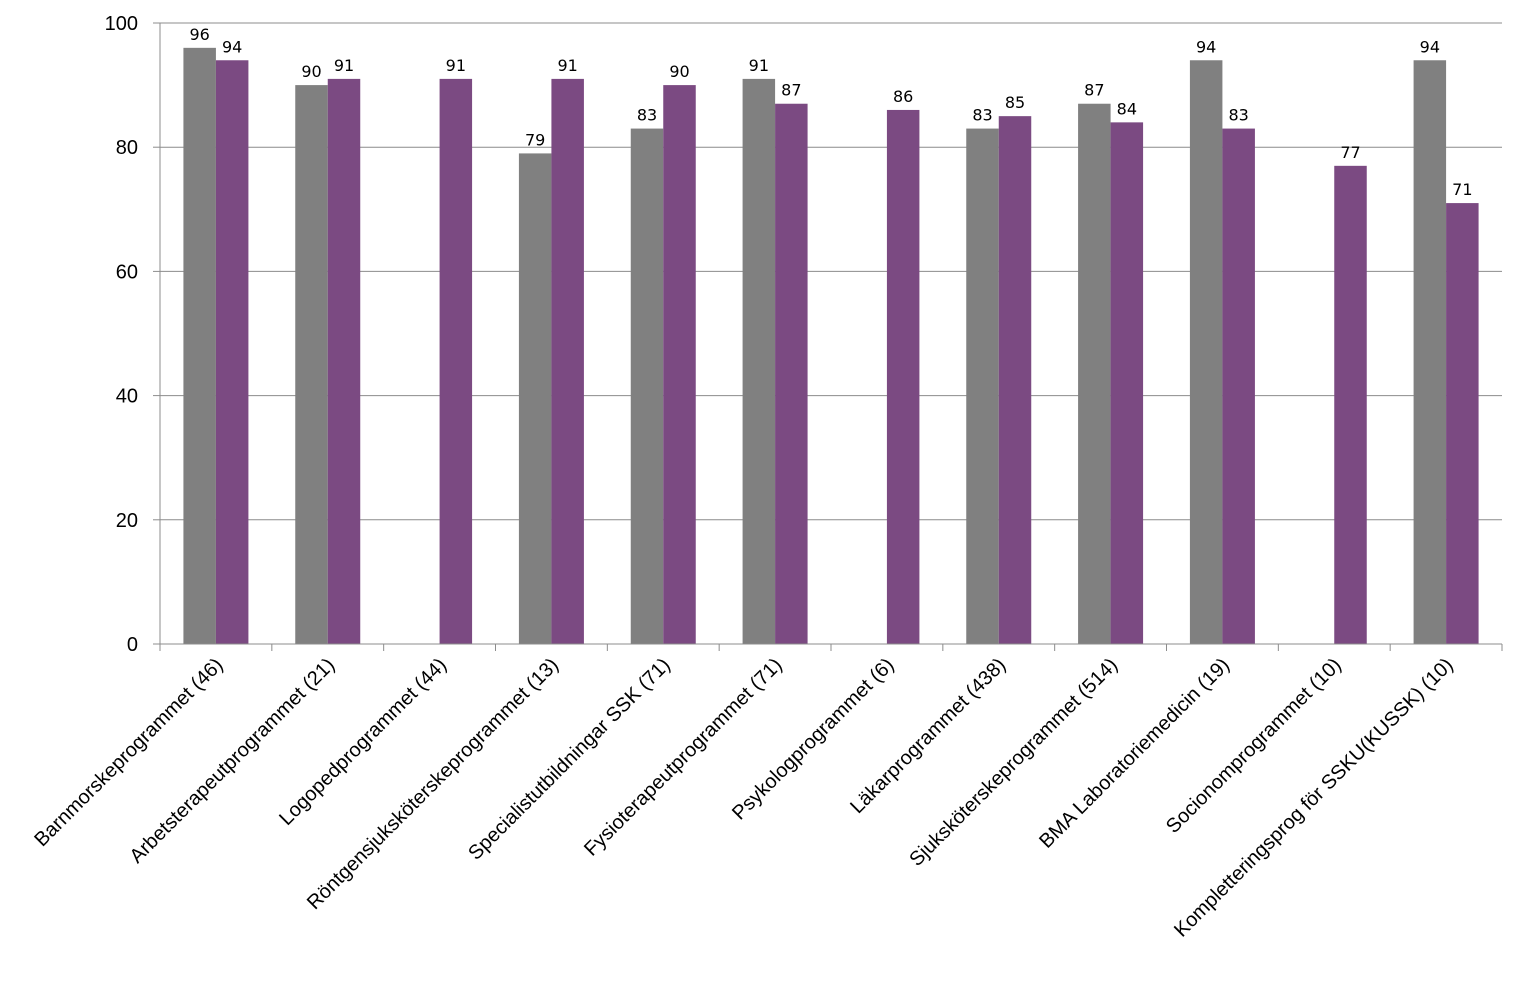  What do you see at coordinates (569, 759) in the screenshot?
I see `x-category-label: Specialistutbildningar SSK (71)` at bounding box center [569, 759].